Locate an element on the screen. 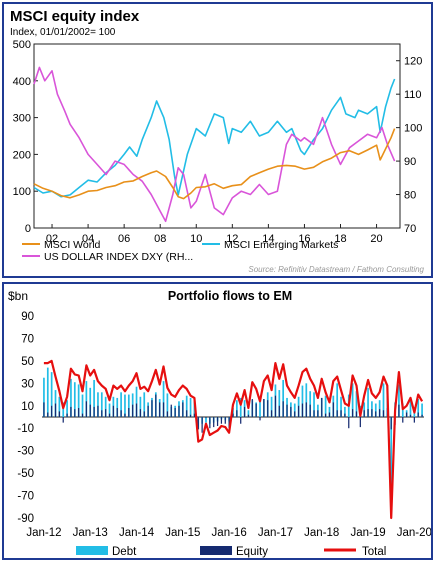  y-right-tick-label: 100 is located at coordinates (413, 129).